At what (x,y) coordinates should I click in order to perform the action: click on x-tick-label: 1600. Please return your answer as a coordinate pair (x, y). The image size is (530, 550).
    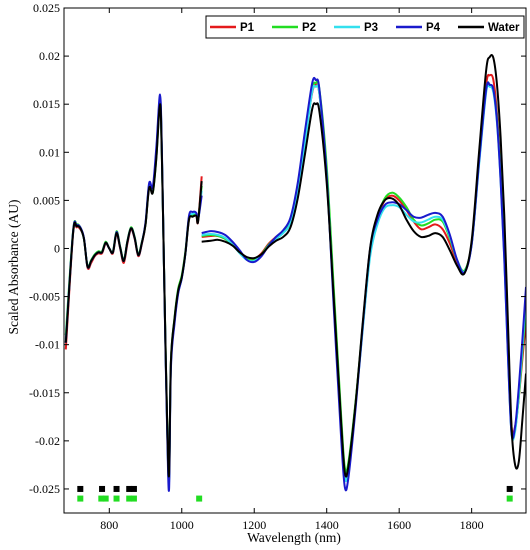
    Looking at the image, I should click on (399, 525).